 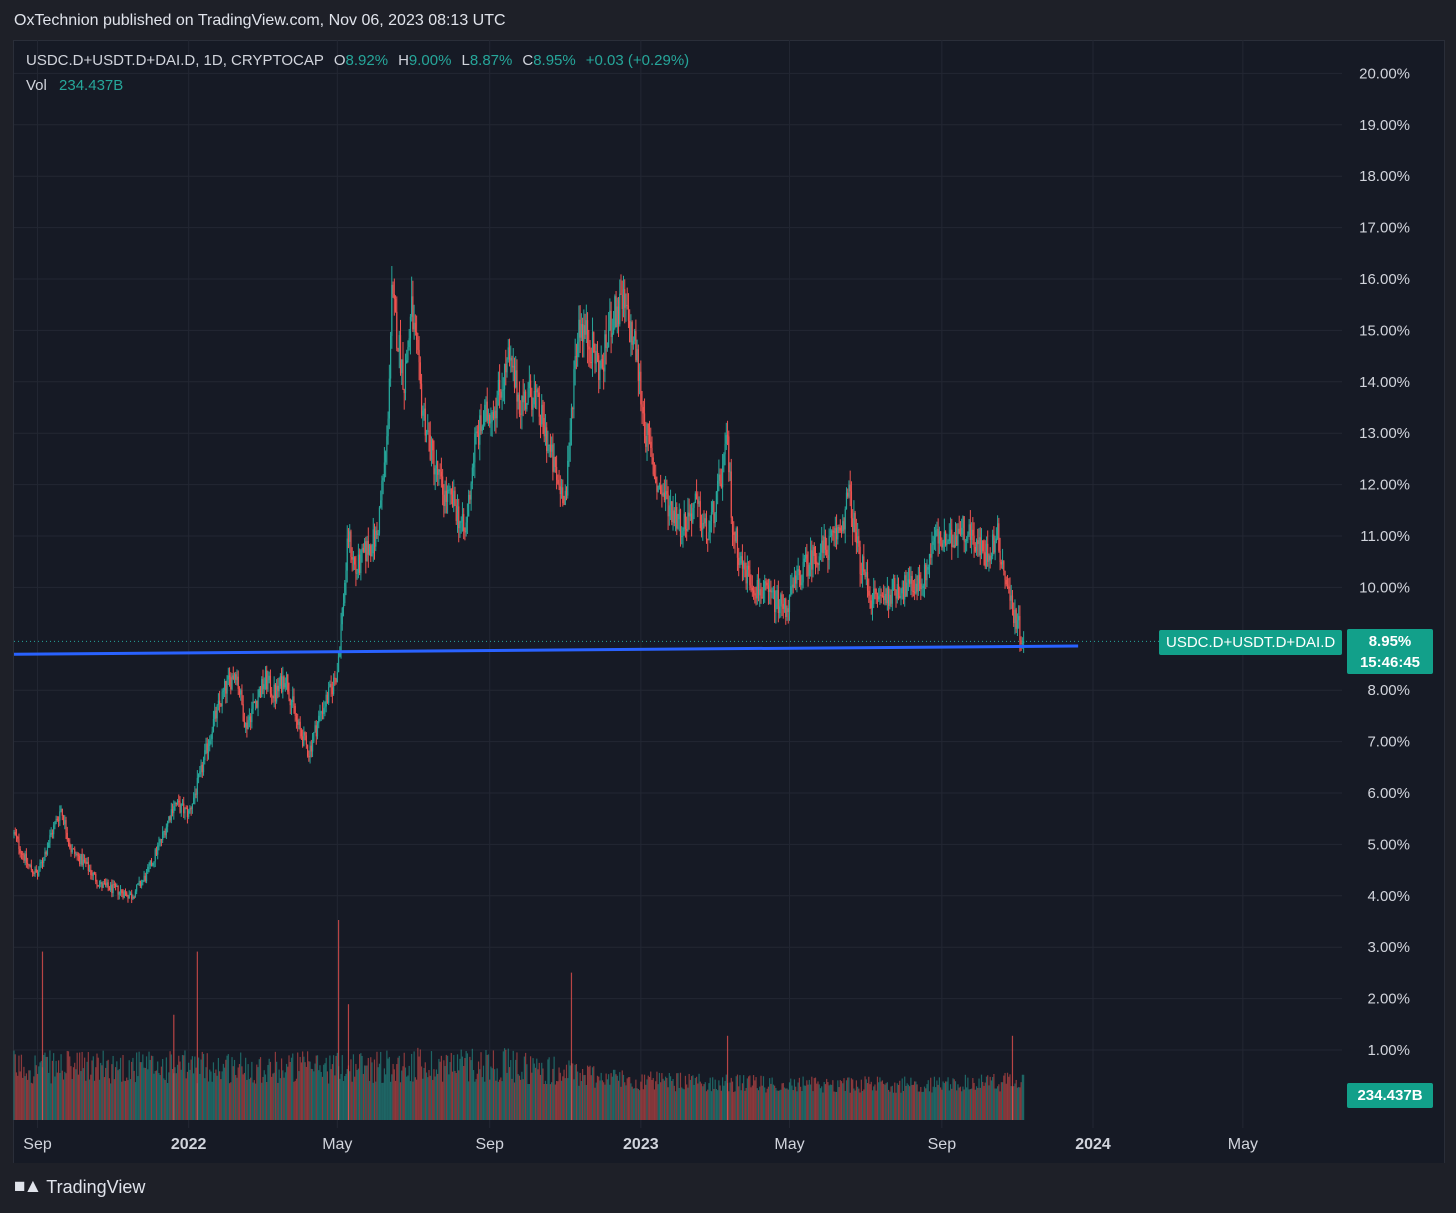 I want to click on symbol-label: USDC.D+USDT.D+DAI.D, 1D, CRYPTOCAP, so click(x=175, y=60).